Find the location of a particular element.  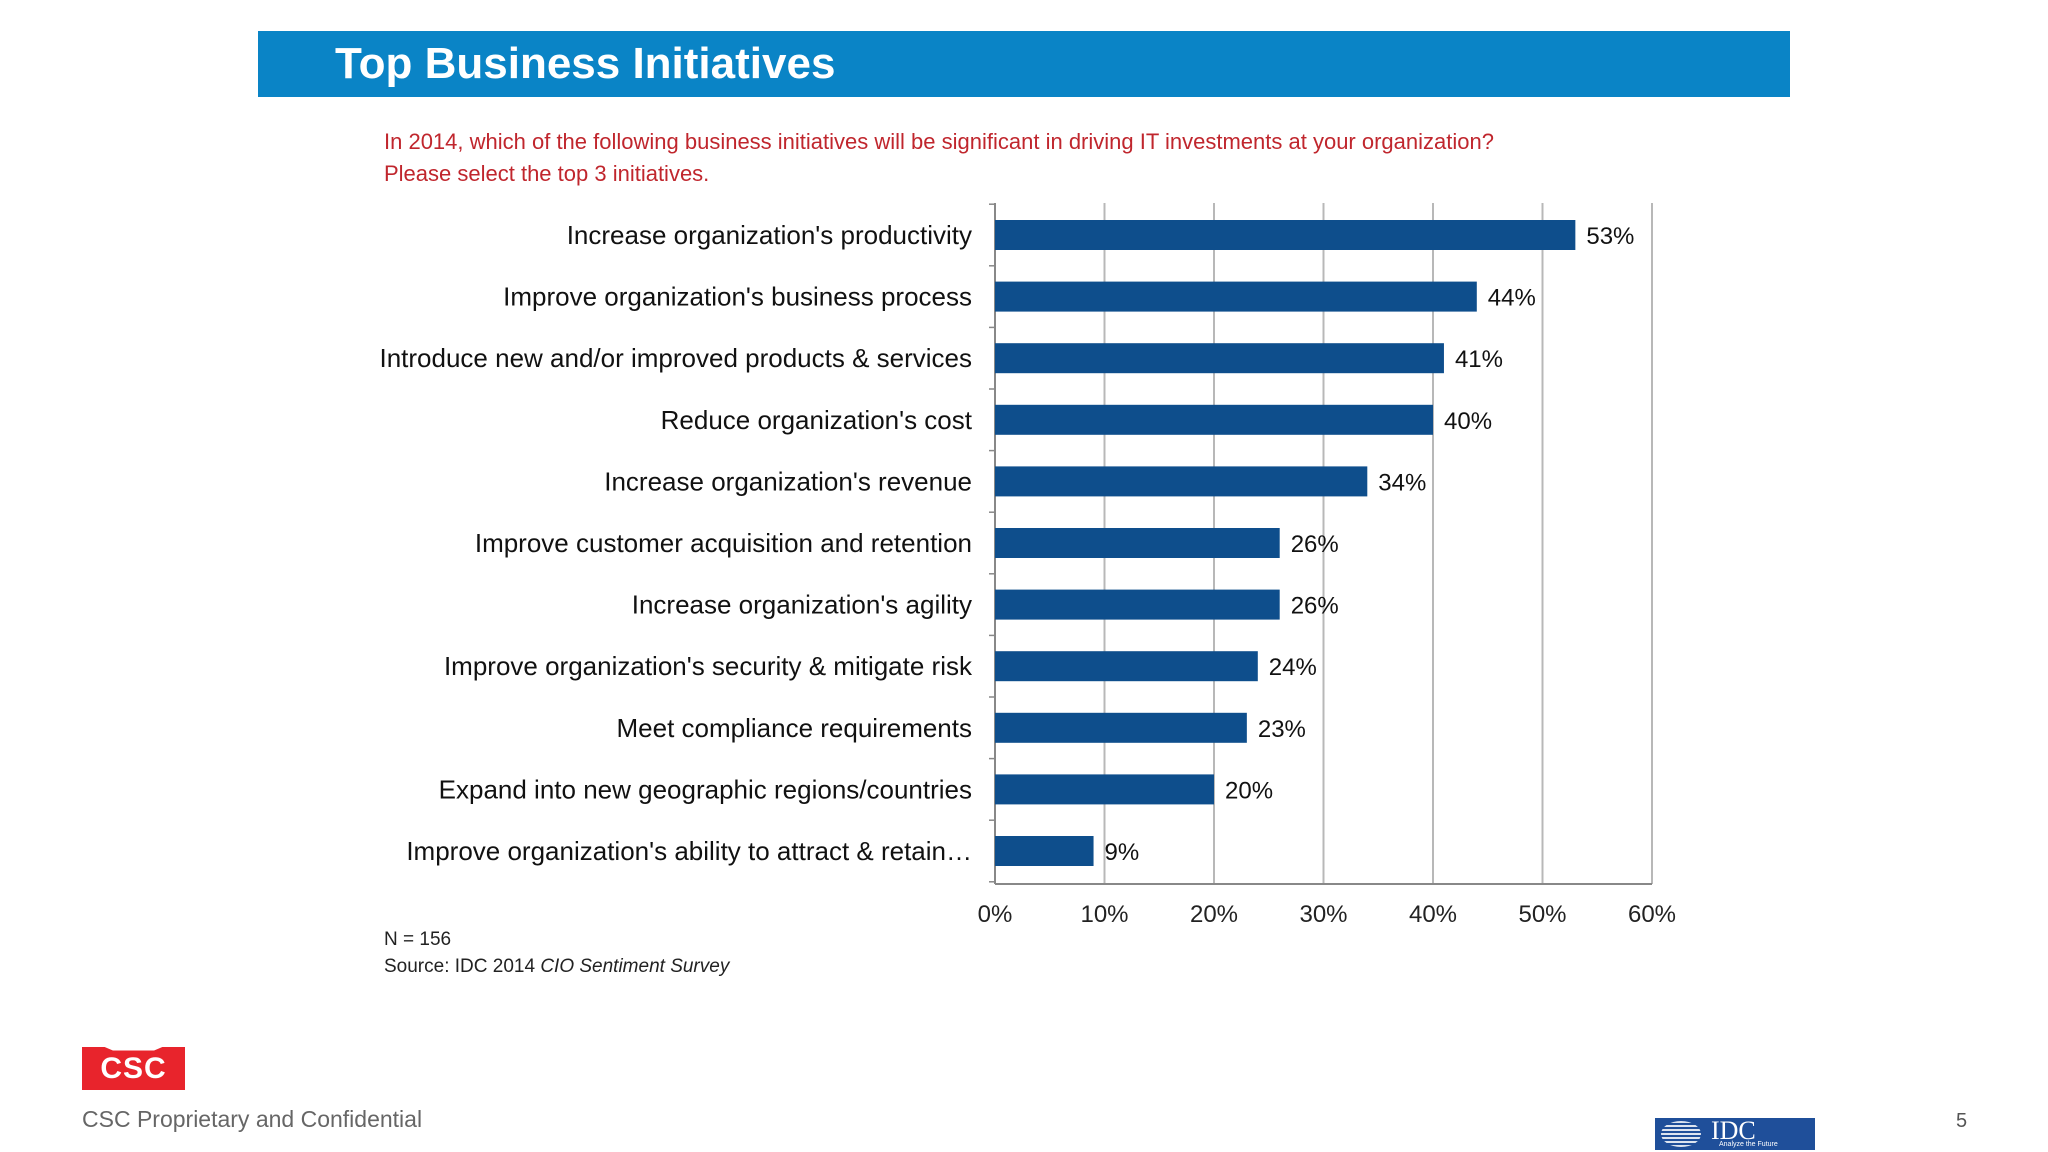

x-tick-label: 20% is located at coordinates (1214, 914).